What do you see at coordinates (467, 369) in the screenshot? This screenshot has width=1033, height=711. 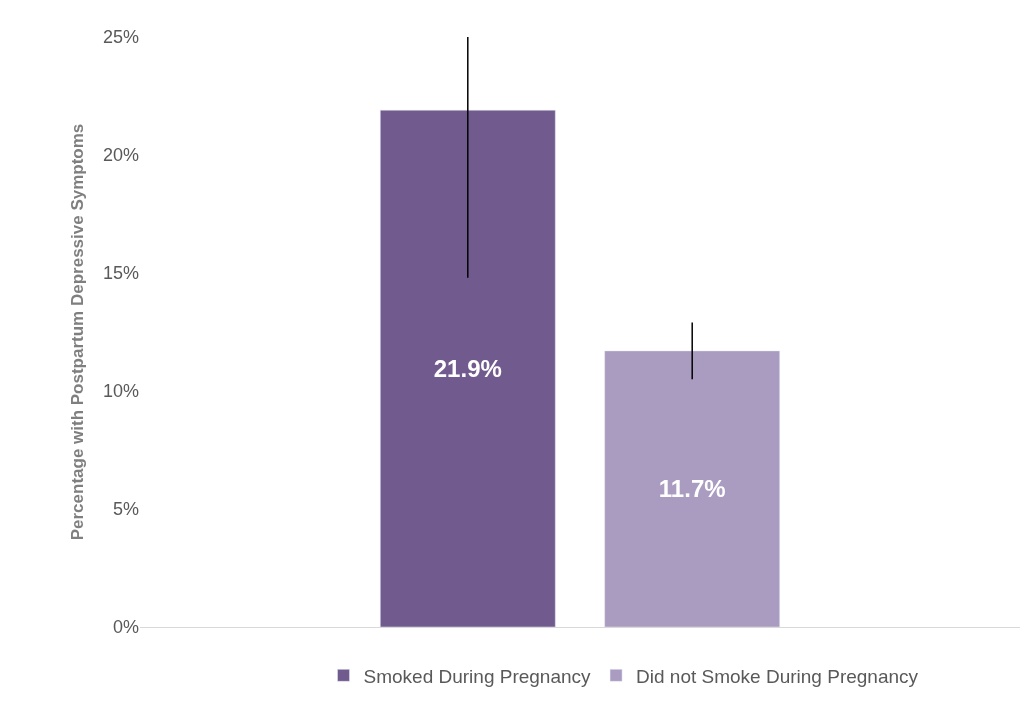 I see `data-label: 21.9%` at bounding box center [467, 369].